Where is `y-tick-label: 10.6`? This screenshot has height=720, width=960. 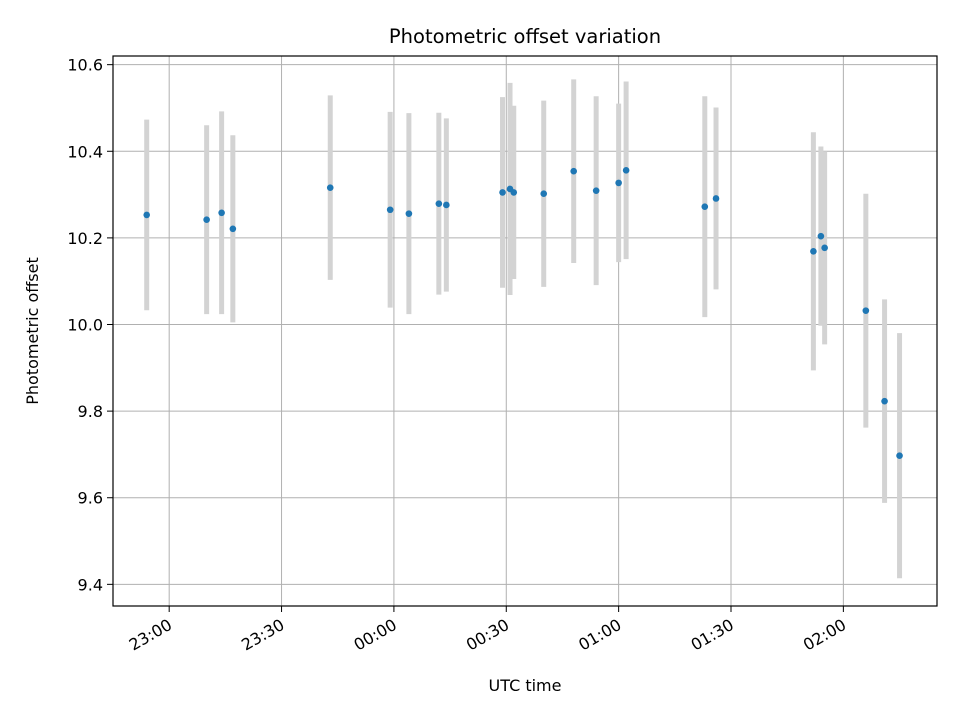 y-tick-label: 10.6 is located at coordinates (85, 65).